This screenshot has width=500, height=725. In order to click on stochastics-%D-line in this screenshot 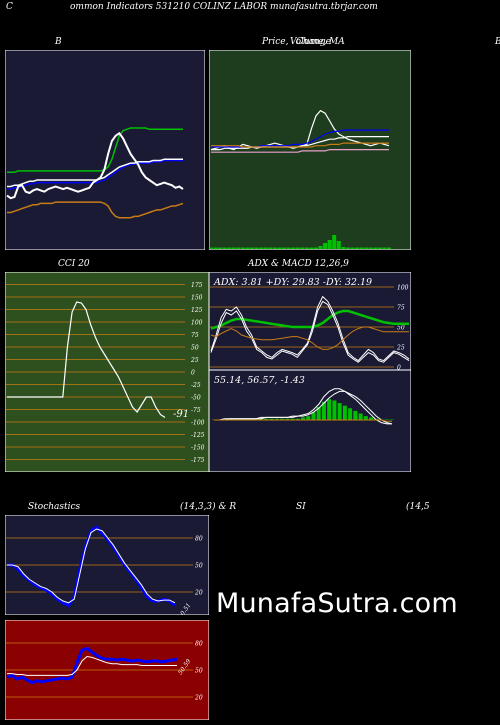, I will do `click(91, 566)`.